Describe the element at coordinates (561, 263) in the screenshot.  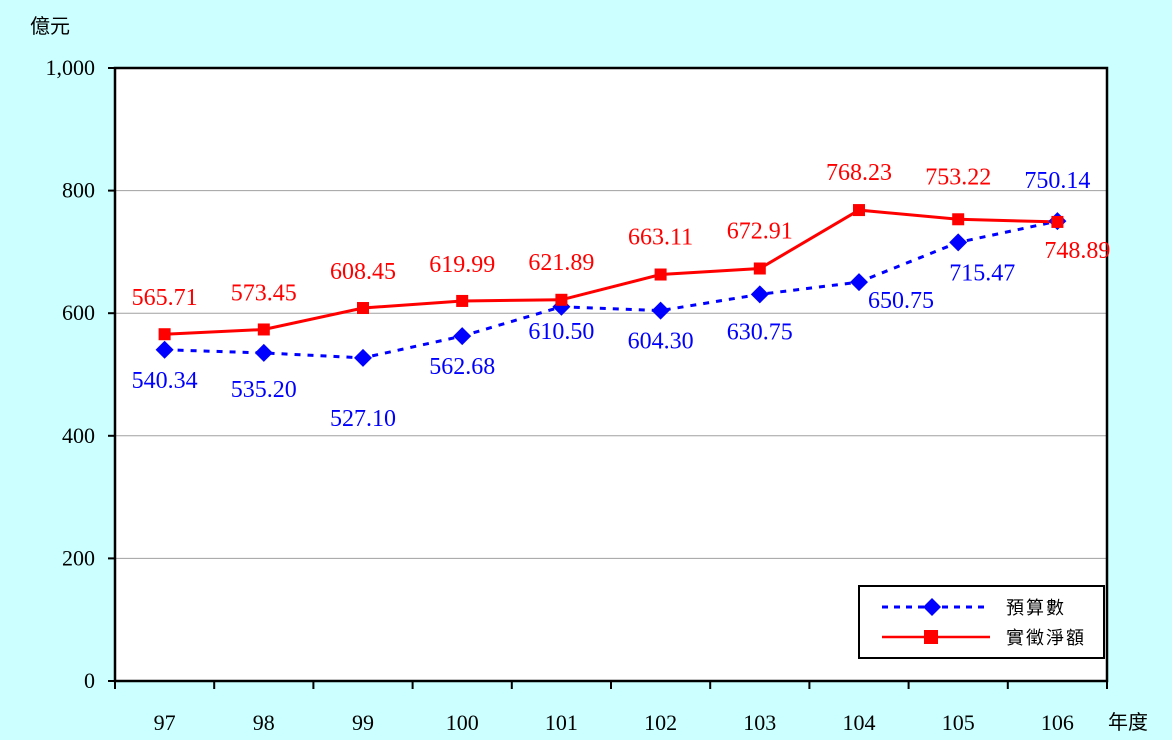
I see `actual-data-label: 621.89` at that location.